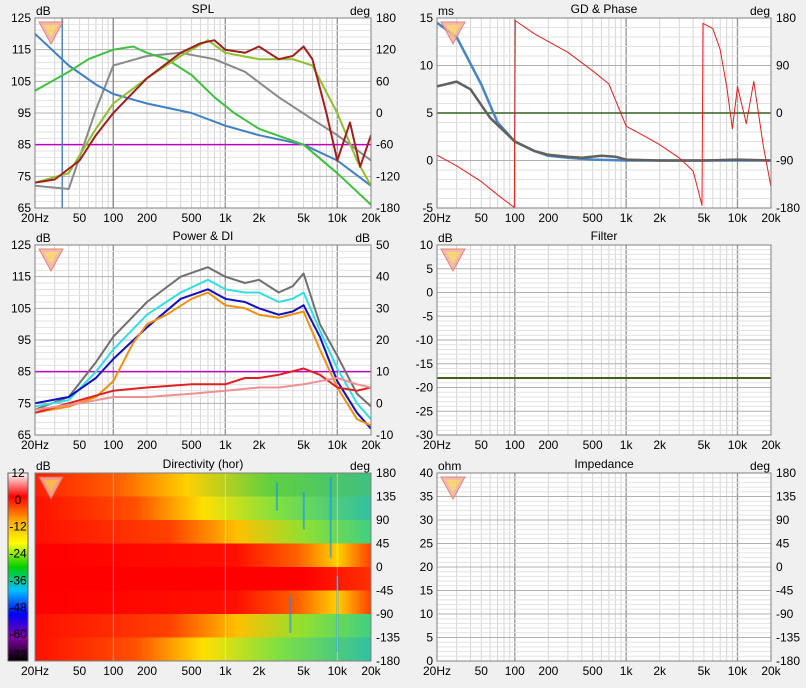  Describe the element at coordinates (383, 544) in the screenshot. I see `y2-tick-label: 45` at that location.